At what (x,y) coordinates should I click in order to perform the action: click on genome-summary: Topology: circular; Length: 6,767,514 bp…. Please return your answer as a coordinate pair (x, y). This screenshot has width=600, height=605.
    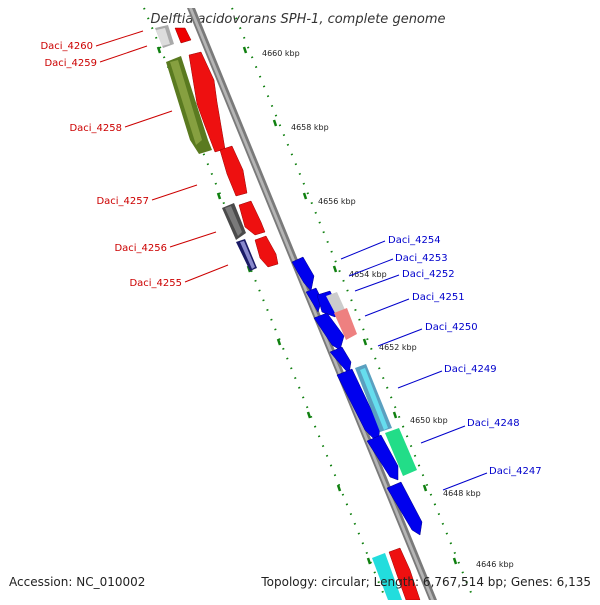
    Looking at the image, I should click on (425, 582).